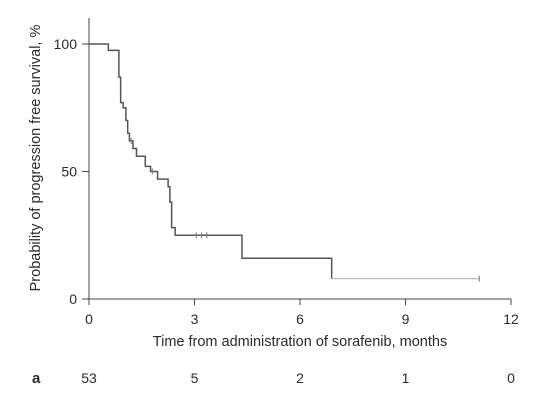 This screenshot has width=535, height=405. I want to click on number-at-risk-row: 53 5 2 1 0, so click(298, 378).